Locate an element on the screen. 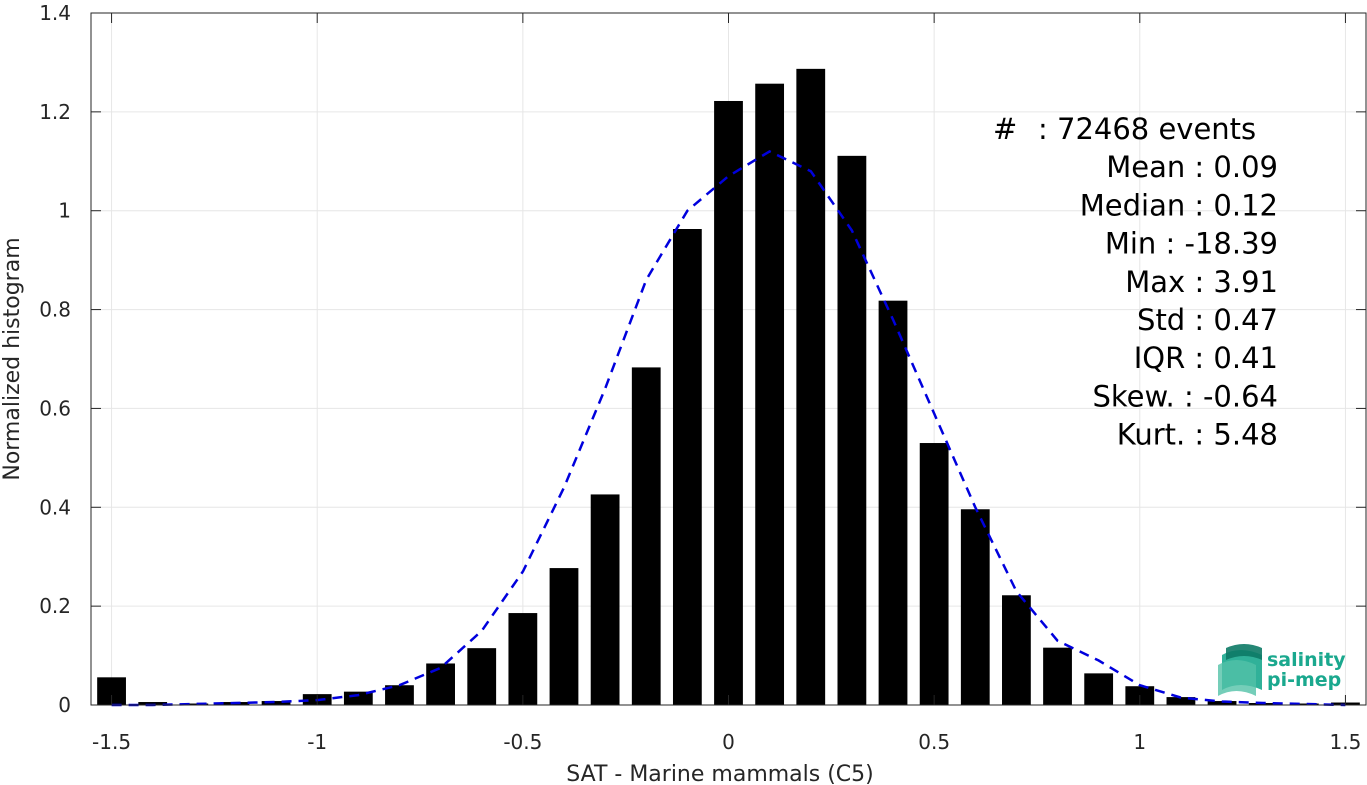  y-tick-label: 1 is located at coordinates (64, 211).